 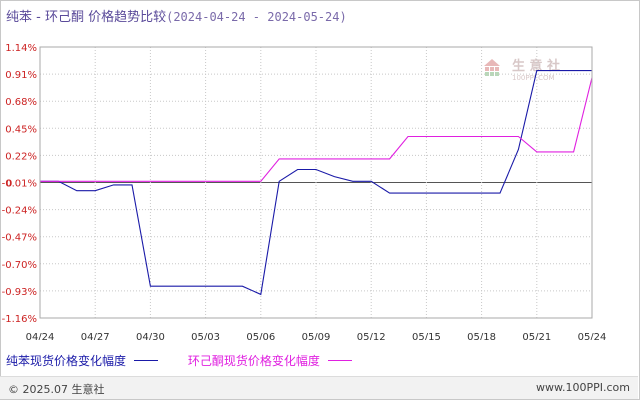 I want to click on y-tick-label: 0.91%, so click(x=21, y=75).